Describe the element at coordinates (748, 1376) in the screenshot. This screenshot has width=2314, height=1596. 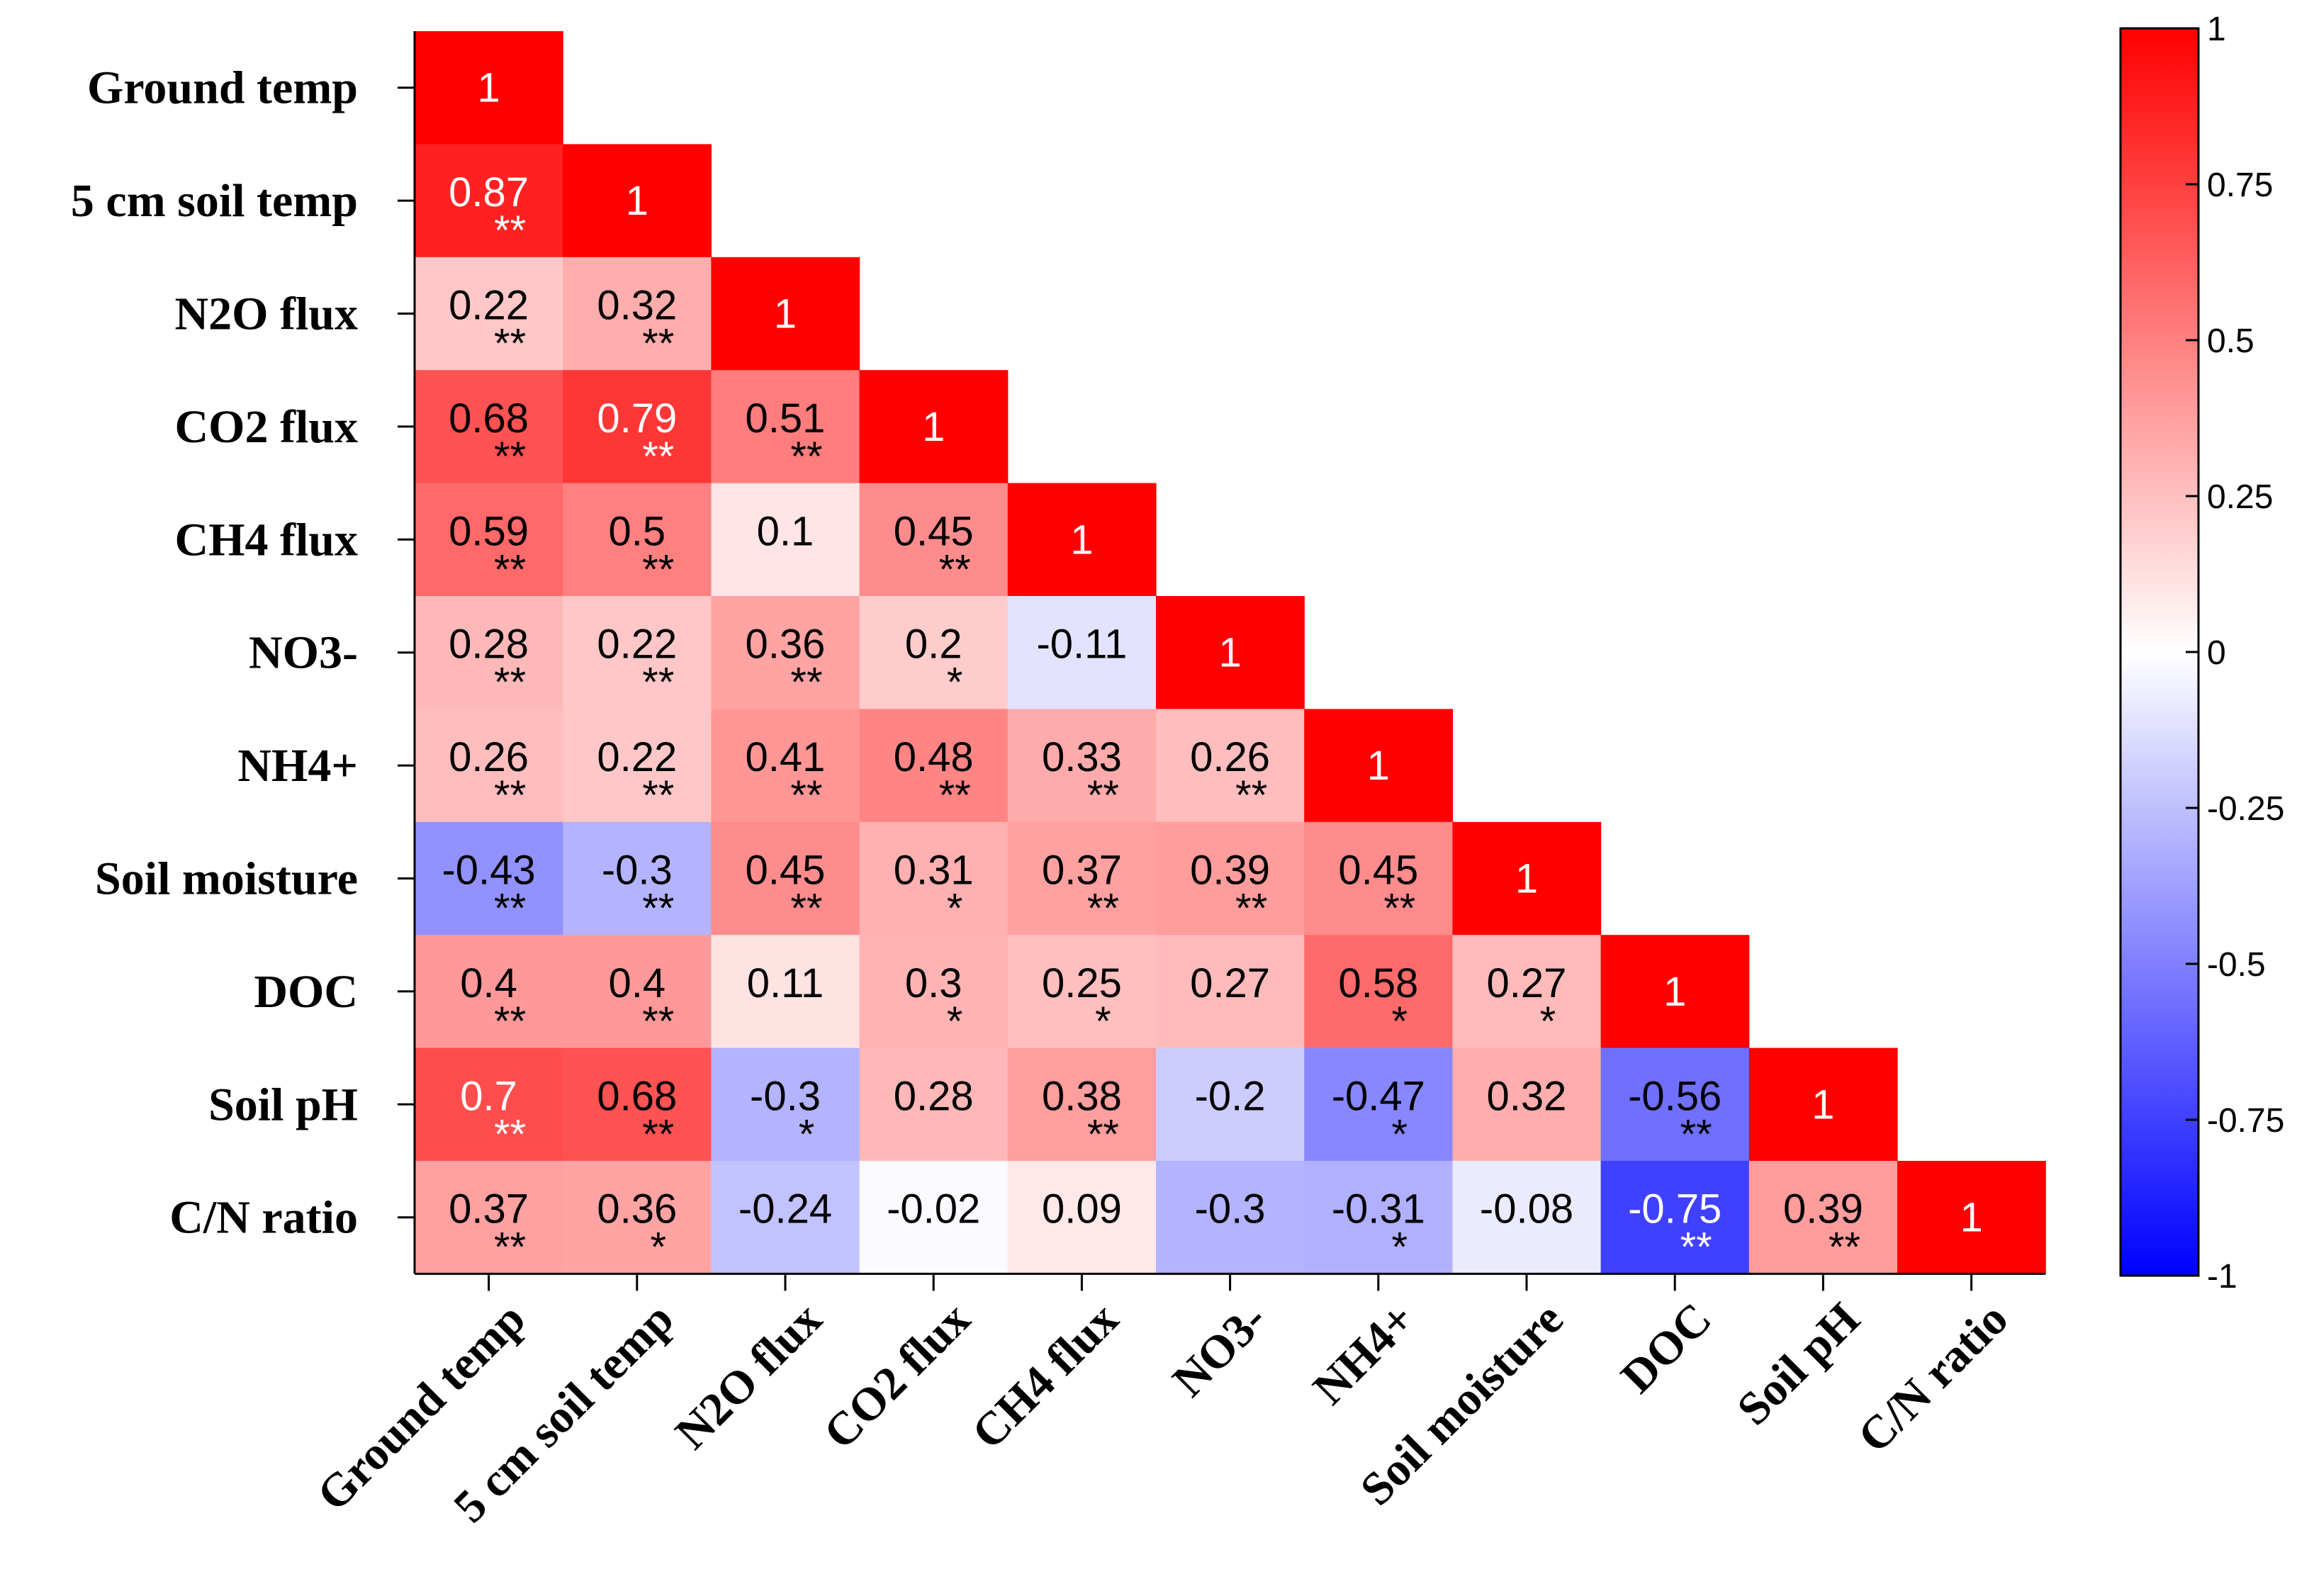
I see `column-label: N2O flux` at that location.